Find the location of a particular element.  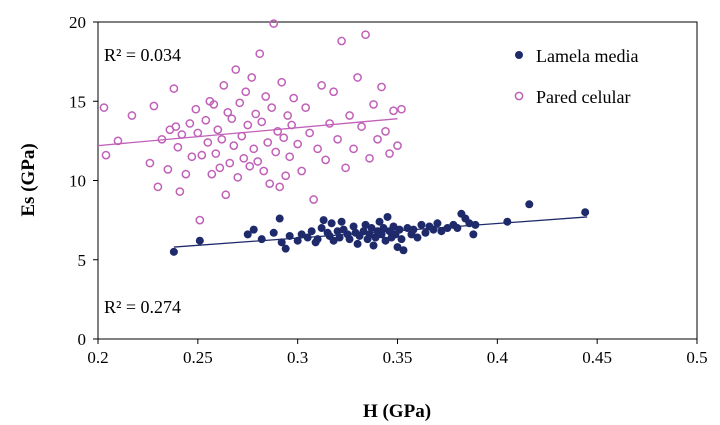

y-tick-label: 20 is located at coordinates (77, 22).